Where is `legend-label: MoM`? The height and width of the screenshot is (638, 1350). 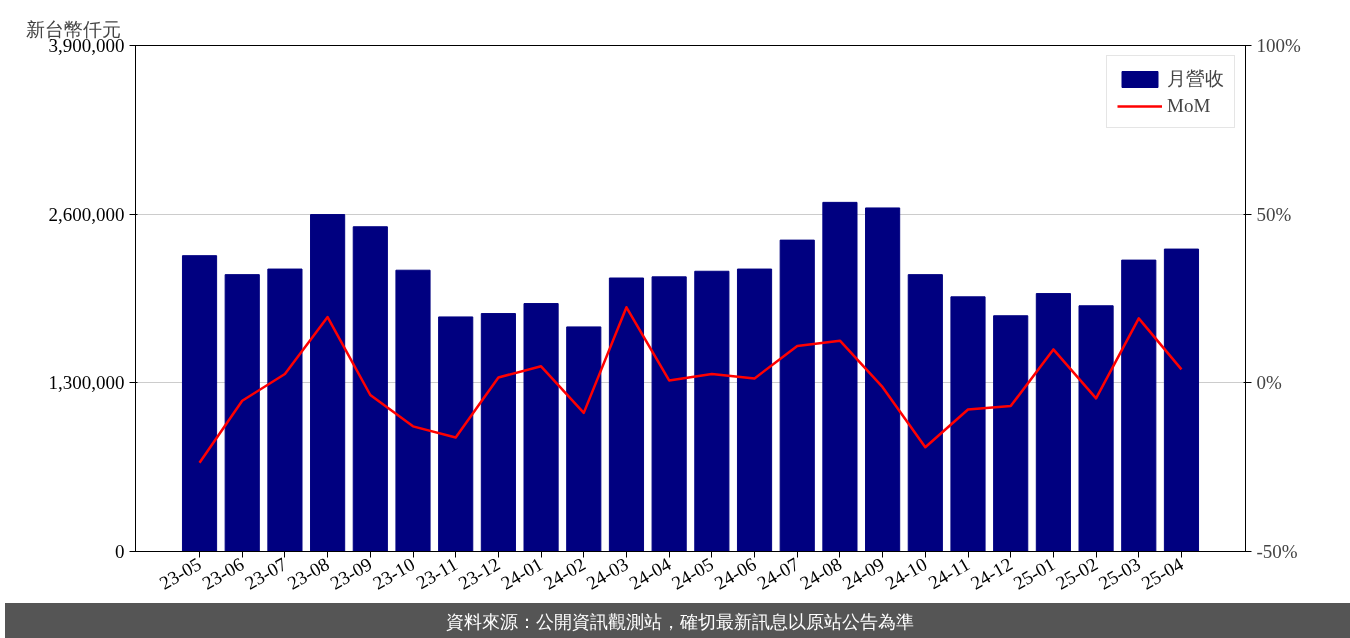 legend-label: MoM is located at coordinates (1189, 106).